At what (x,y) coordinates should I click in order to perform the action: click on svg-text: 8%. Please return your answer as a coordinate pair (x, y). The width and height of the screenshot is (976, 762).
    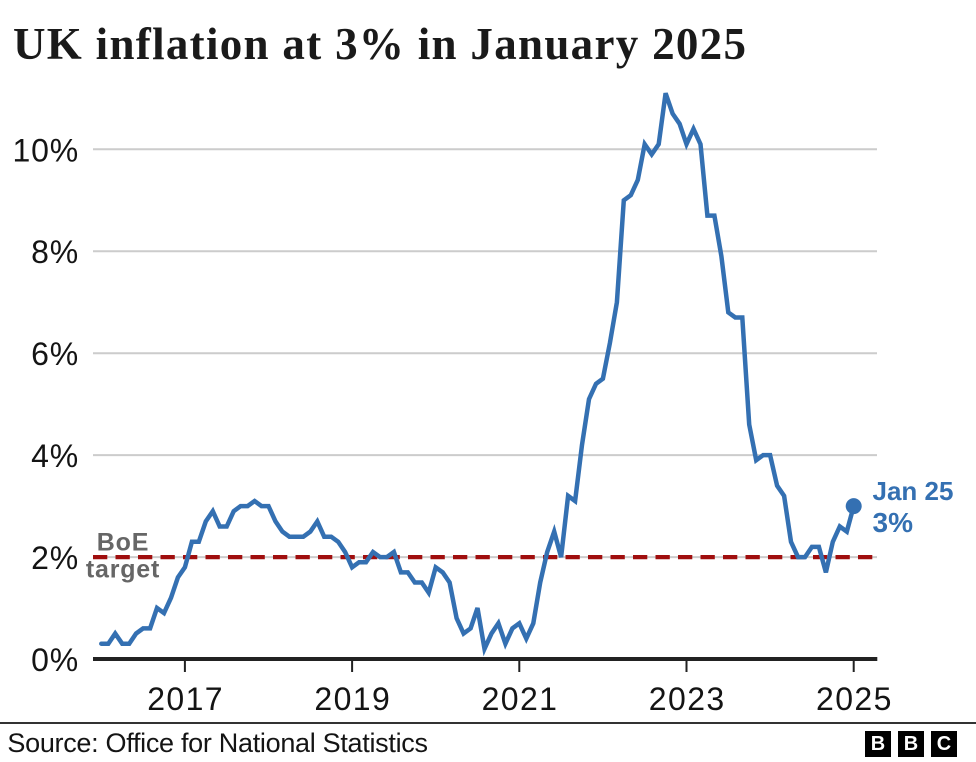
    Looking at the image, I should click on (55, 252).